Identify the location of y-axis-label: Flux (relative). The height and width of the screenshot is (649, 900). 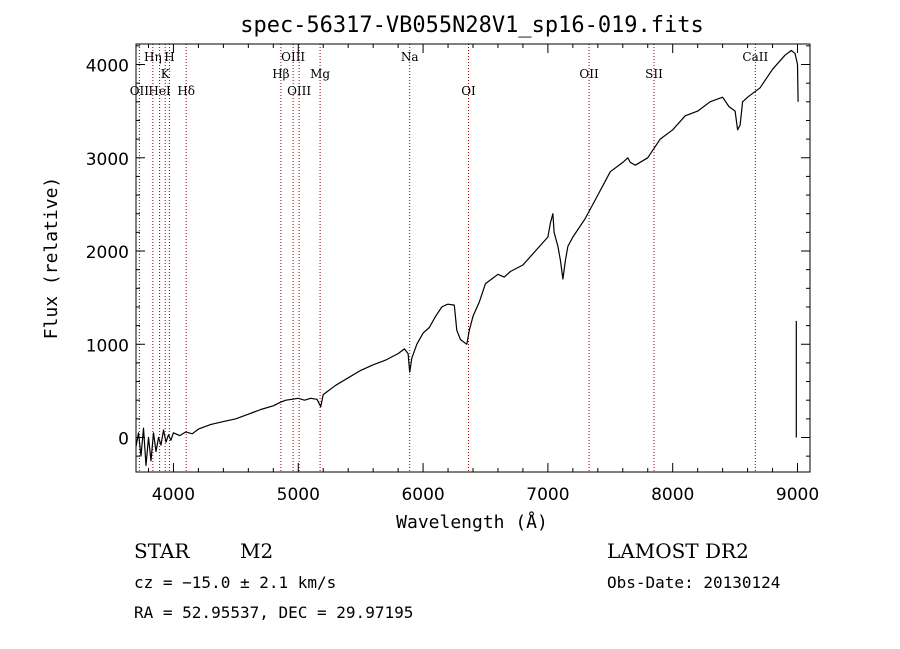
(51, 258).